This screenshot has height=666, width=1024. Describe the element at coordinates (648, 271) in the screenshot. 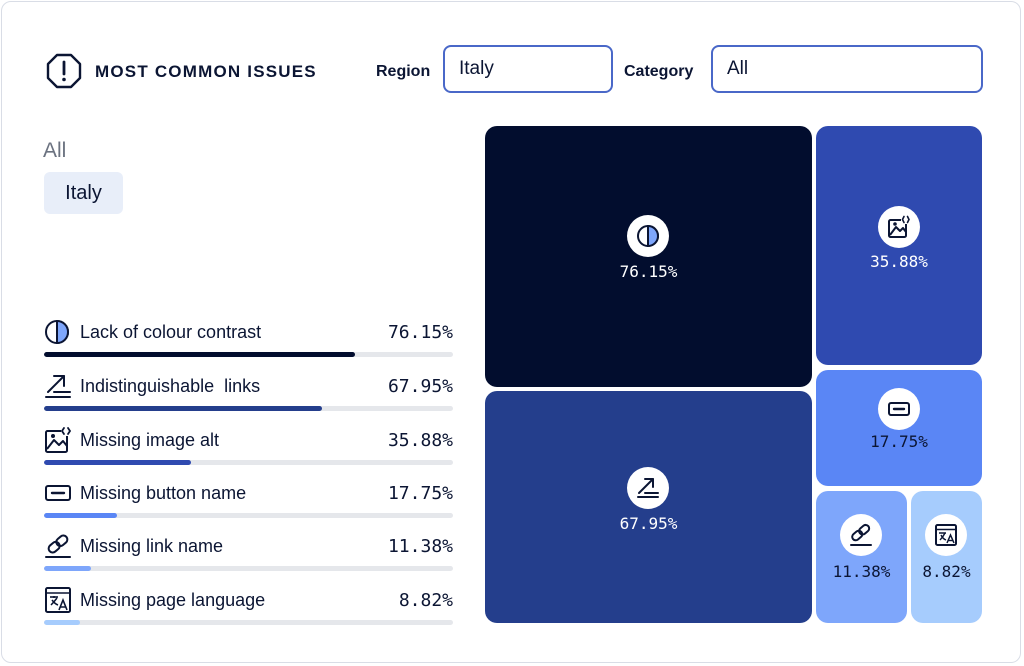

I see `tile-value: 76.15%` at that location.